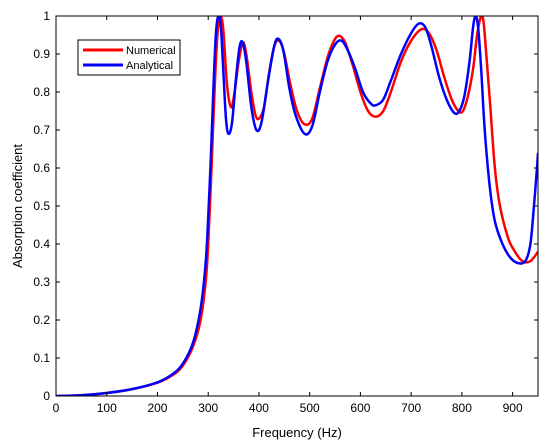  What do you see at coordinates (56, 408) in the screenshot?
I see `x-tick-label: 0` at bounding box center [56, 408].